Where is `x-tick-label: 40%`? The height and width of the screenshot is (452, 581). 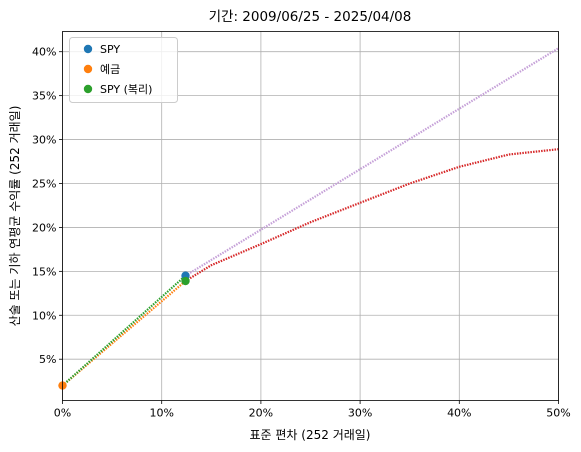
x-tick-label: 40% is located at coordinates (459, 413).